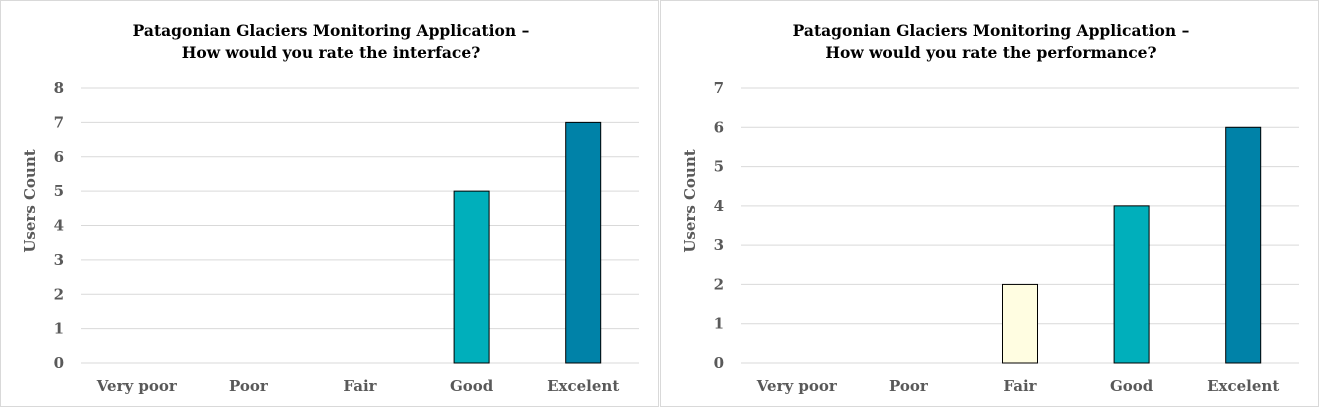 Image resolution: width=1320 pixels, height=408 pixels. What do you see at coordinates (59, 88) in the screenshot?
I see `y-tick-label: 8` at bounding box center [59, 88].